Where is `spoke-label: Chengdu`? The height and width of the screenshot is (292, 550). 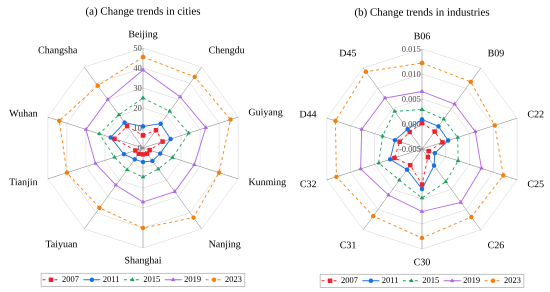
spoke-label: Chengdu is located at coordinates (226, 51).